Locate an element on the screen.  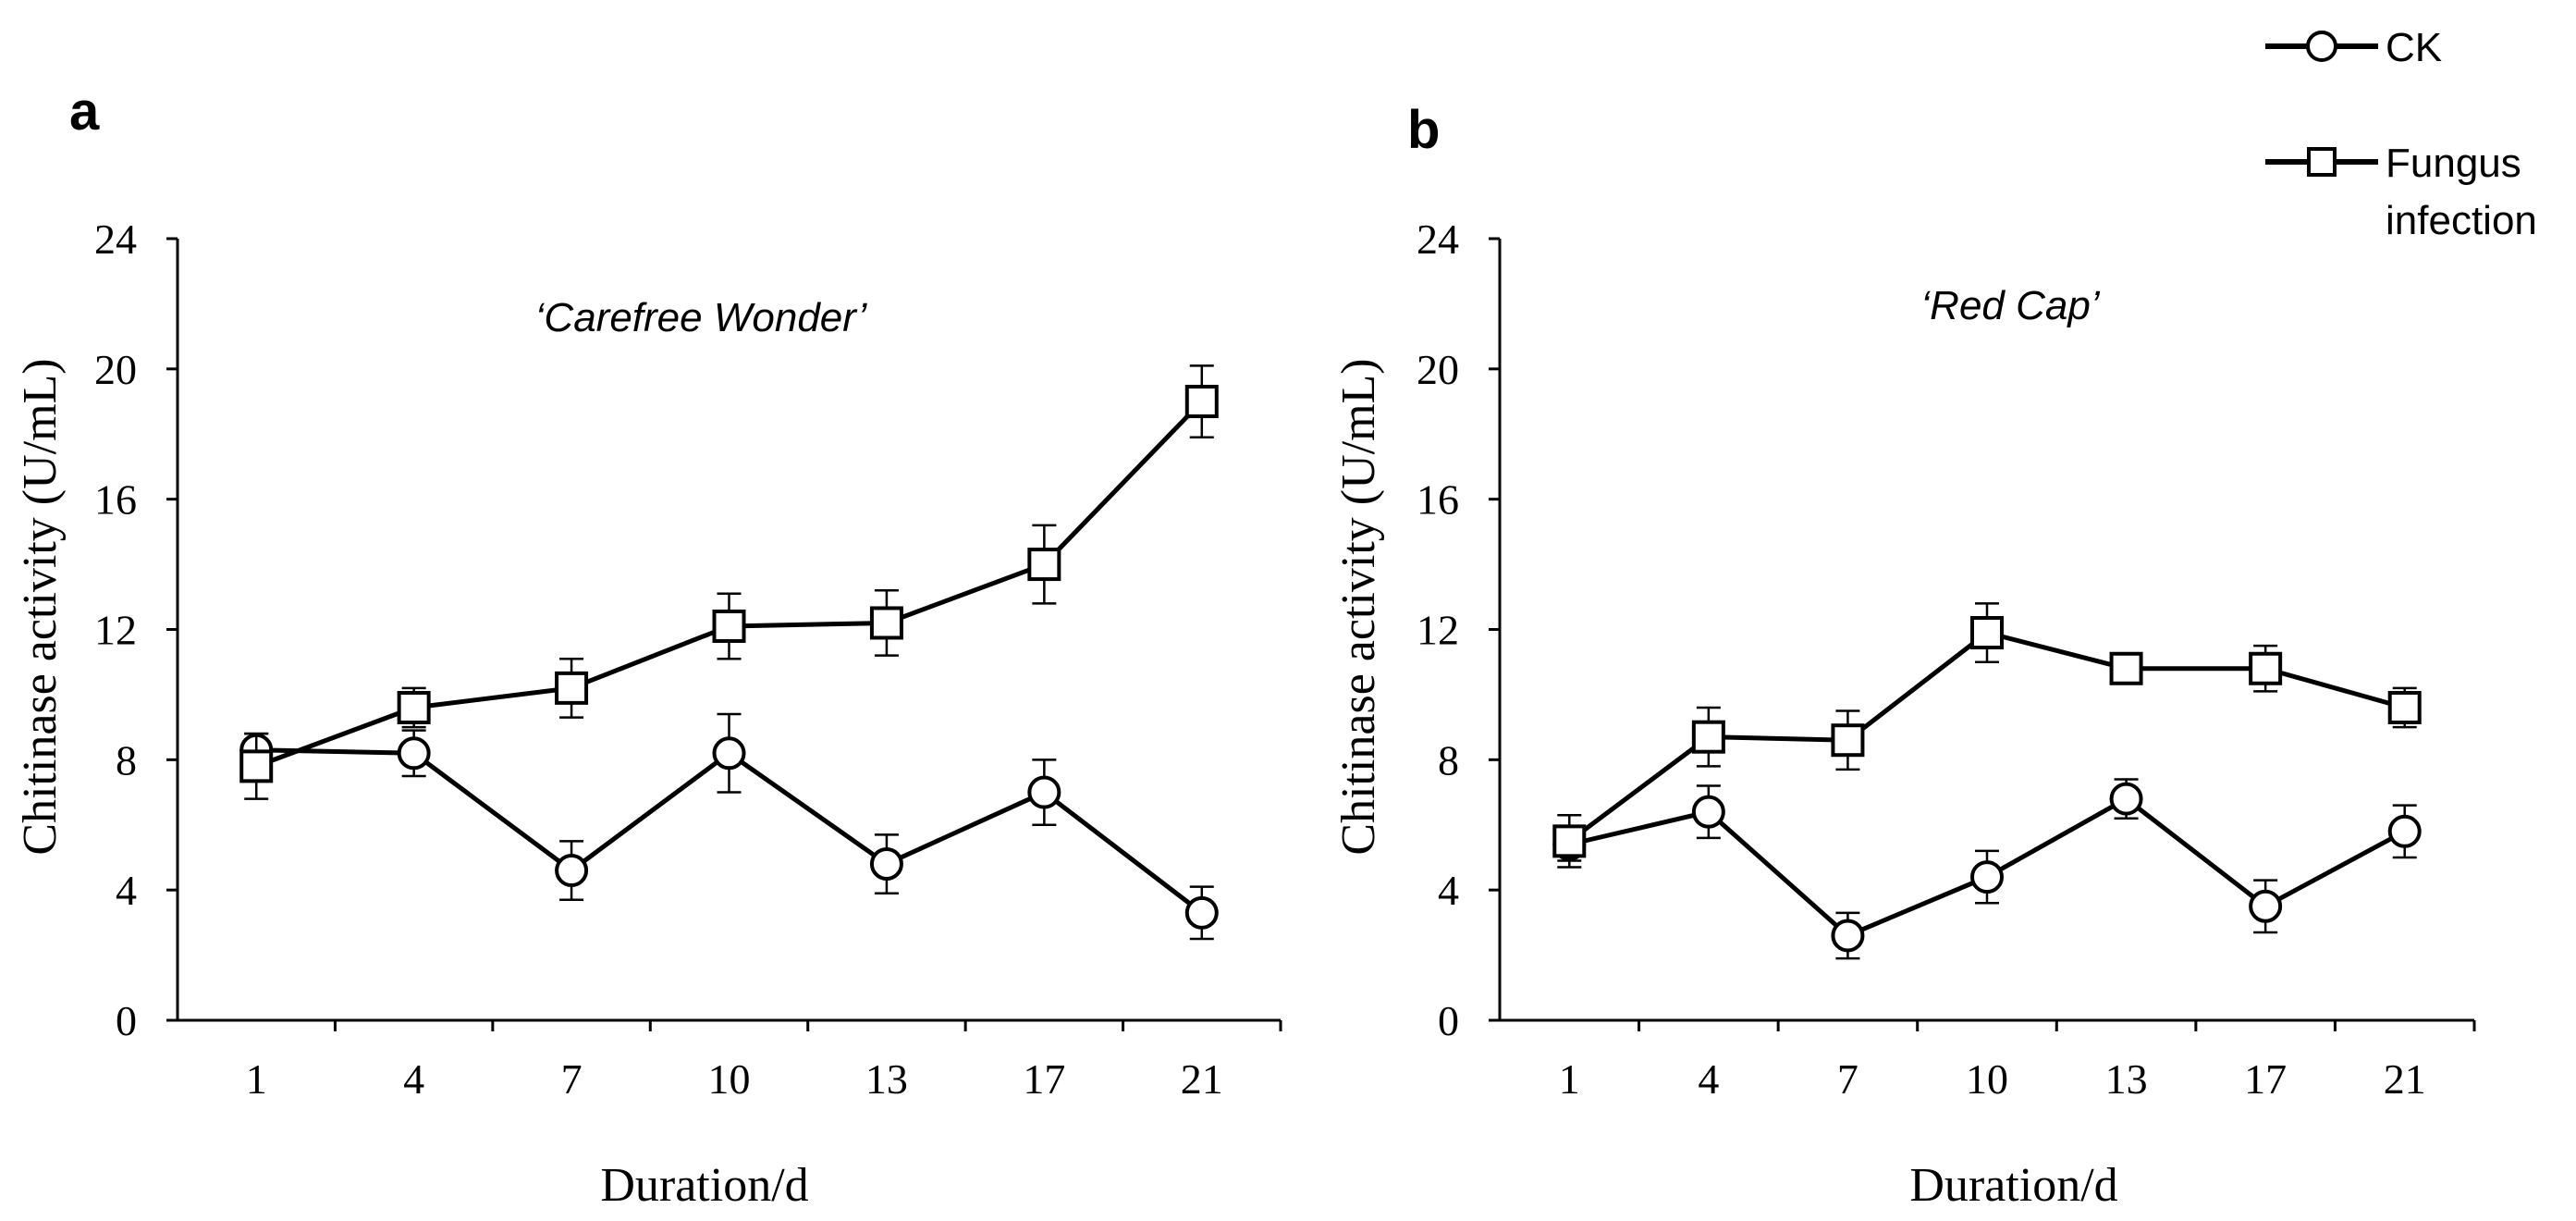
legend: CK Fungus infection is located at coordinates (2401, 134).